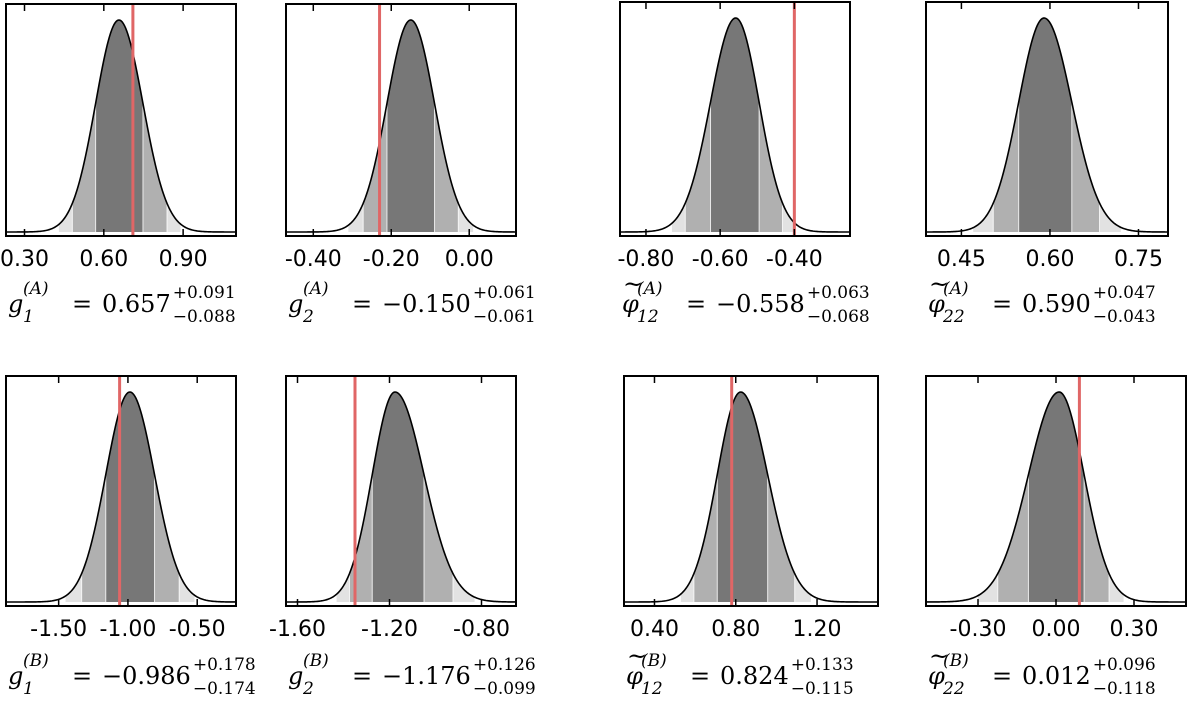  What do you see at coordinates (1124, 317) in the screenshot?
I see `caption-minus-phi22A: −0.043` at bounding box center [1124, 317].